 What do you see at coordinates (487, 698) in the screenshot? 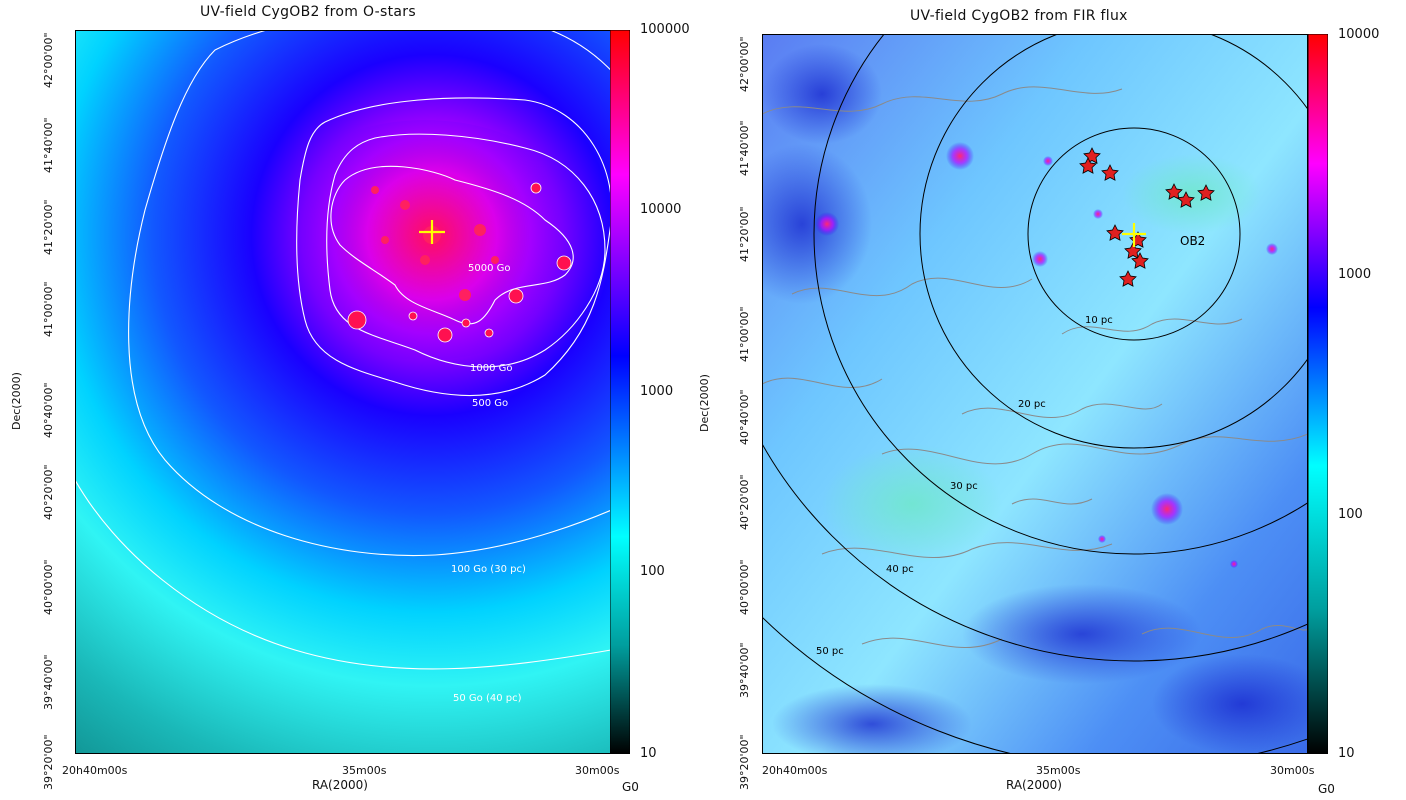
I see `contour-label-50: 50 Go (40 pc)` at bounding box center [487, 698].